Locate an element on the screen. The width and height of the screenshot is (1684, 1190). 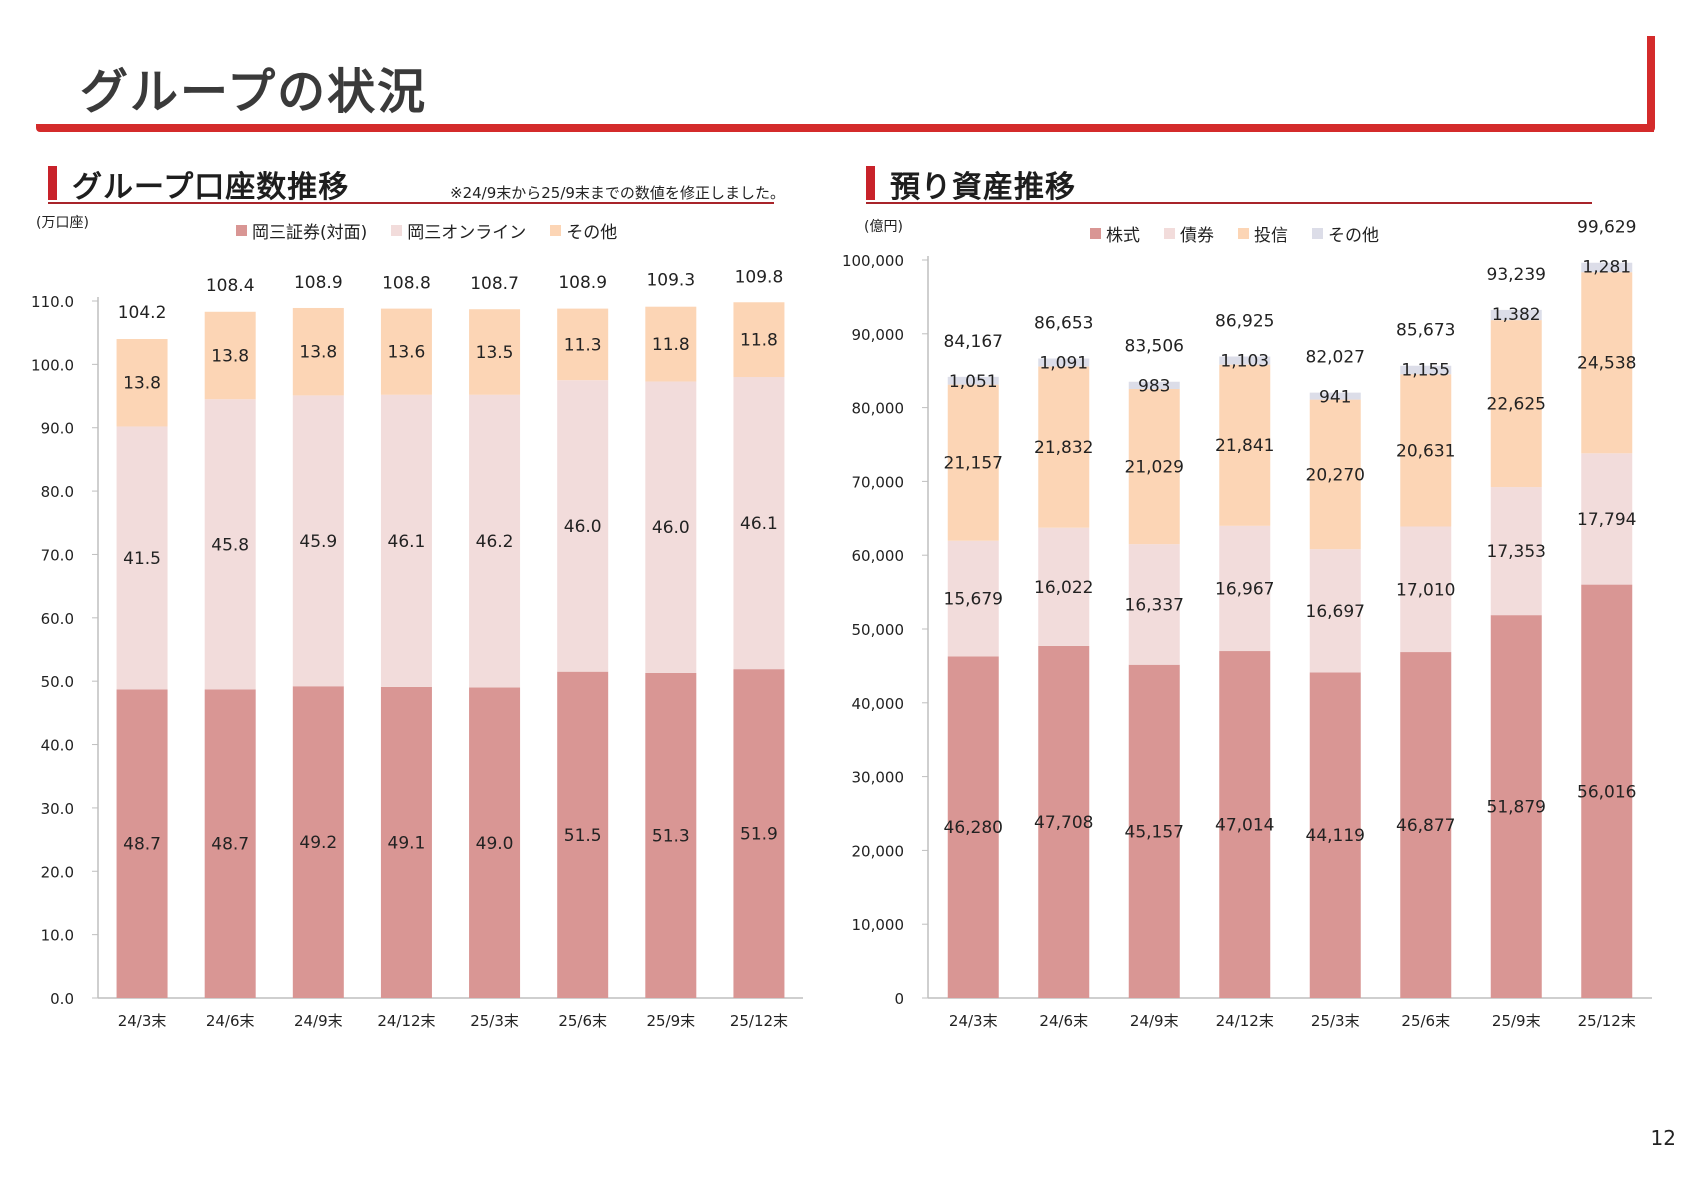
bar-value-label: 44,119 is located at coordinates (1335, 836).